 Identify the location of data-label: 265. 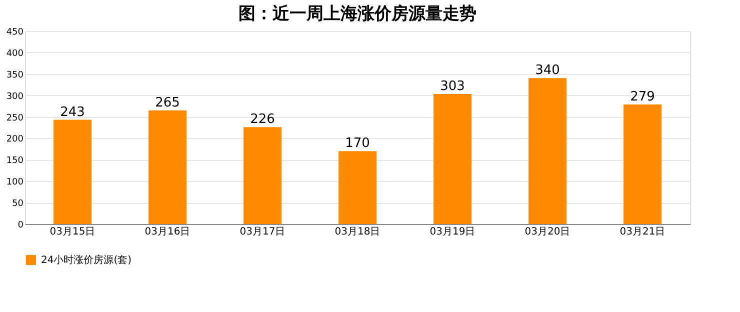
(167, 102).